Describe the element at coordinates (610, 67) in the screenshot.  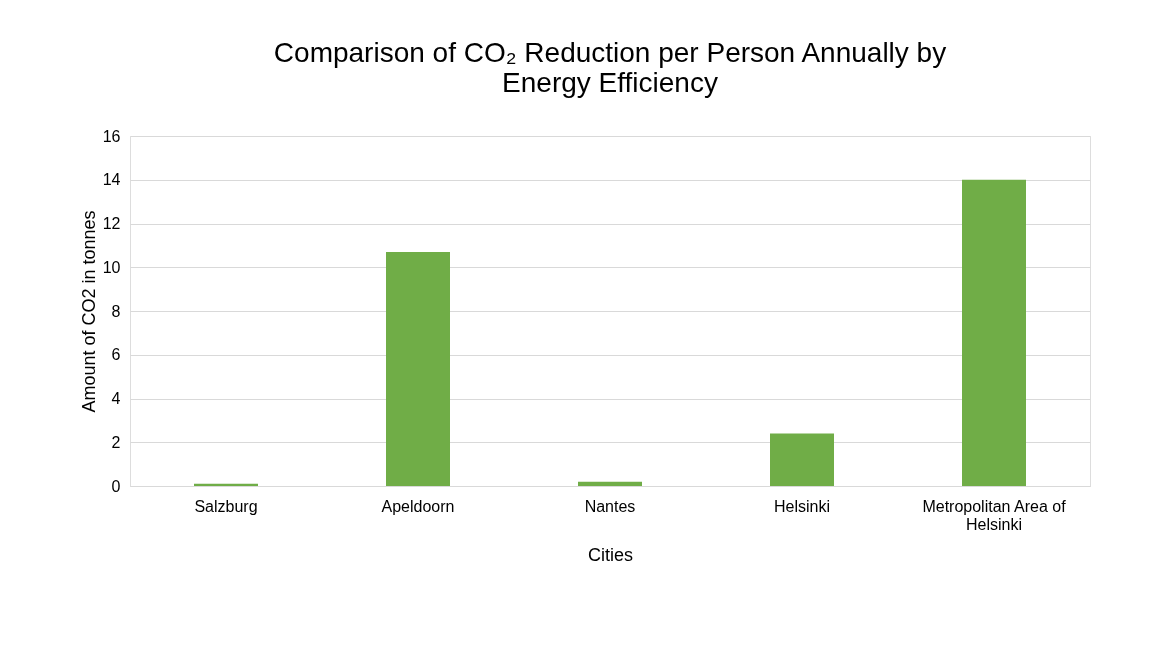
I see `chart-title: Comparison of CO₂ Reduction per Person Annually by Energy Efficiency` at that location.